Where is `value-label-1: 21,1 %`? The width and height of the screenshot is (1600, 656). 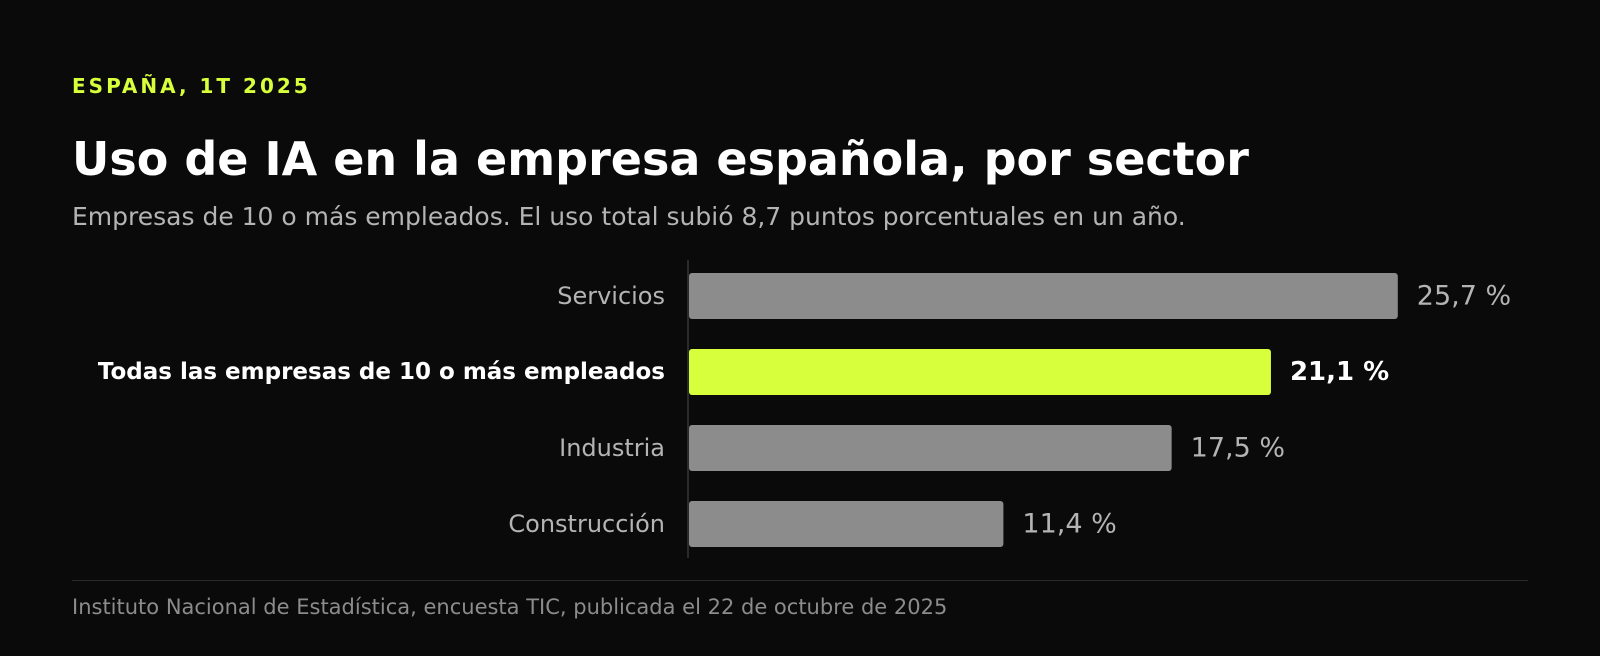 value-label-1: 21,1 % is located at coordinates (1339, 372).